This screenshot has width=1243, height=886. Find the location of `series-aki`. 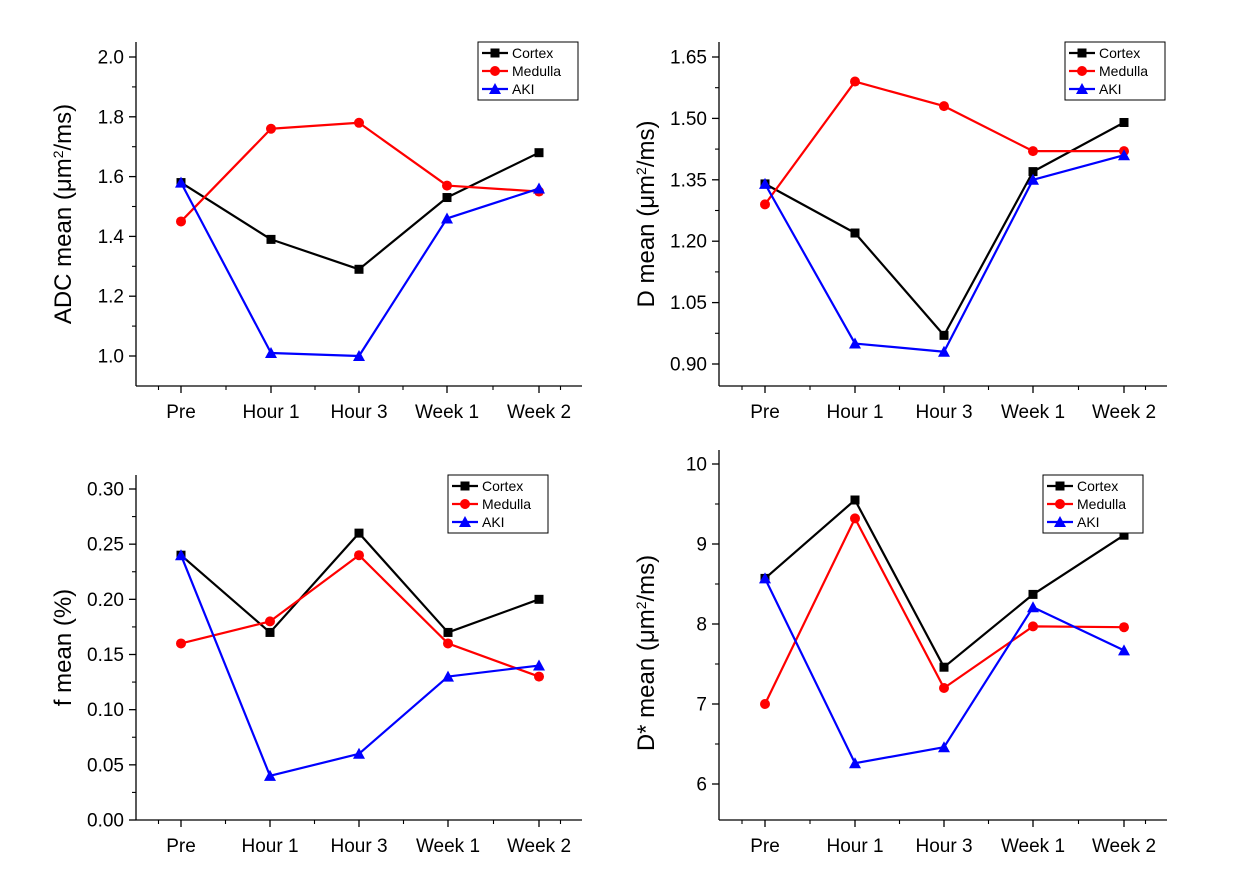

series-aki is located at coordinates (944, 253).